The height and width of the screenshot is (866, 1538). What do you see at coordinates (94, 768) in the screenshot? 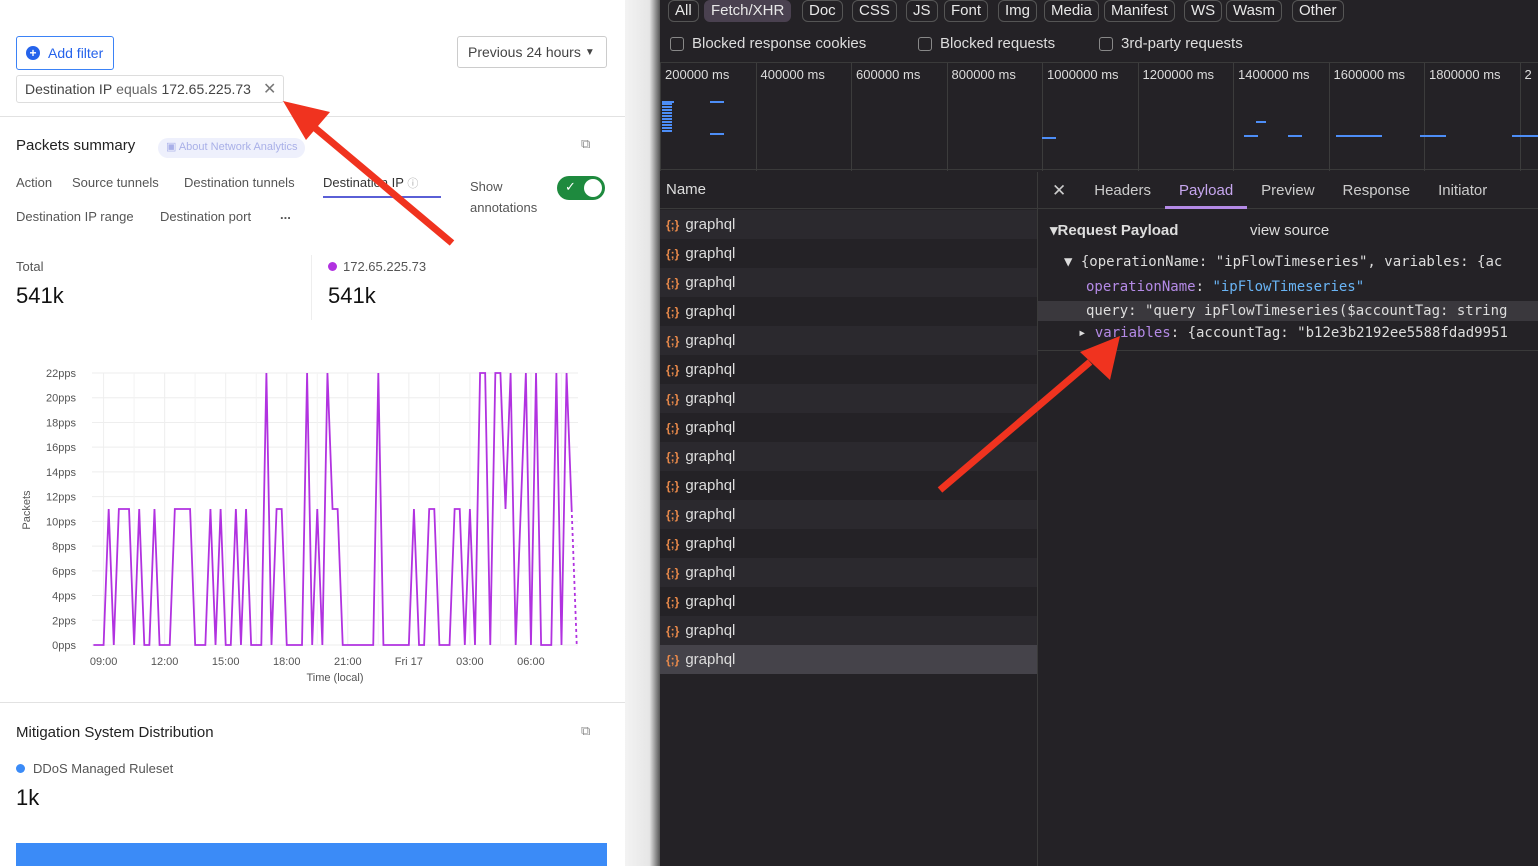
I see `mitigation-legend: DDoS Managed Ruleset` at bounding box center [94, 768].